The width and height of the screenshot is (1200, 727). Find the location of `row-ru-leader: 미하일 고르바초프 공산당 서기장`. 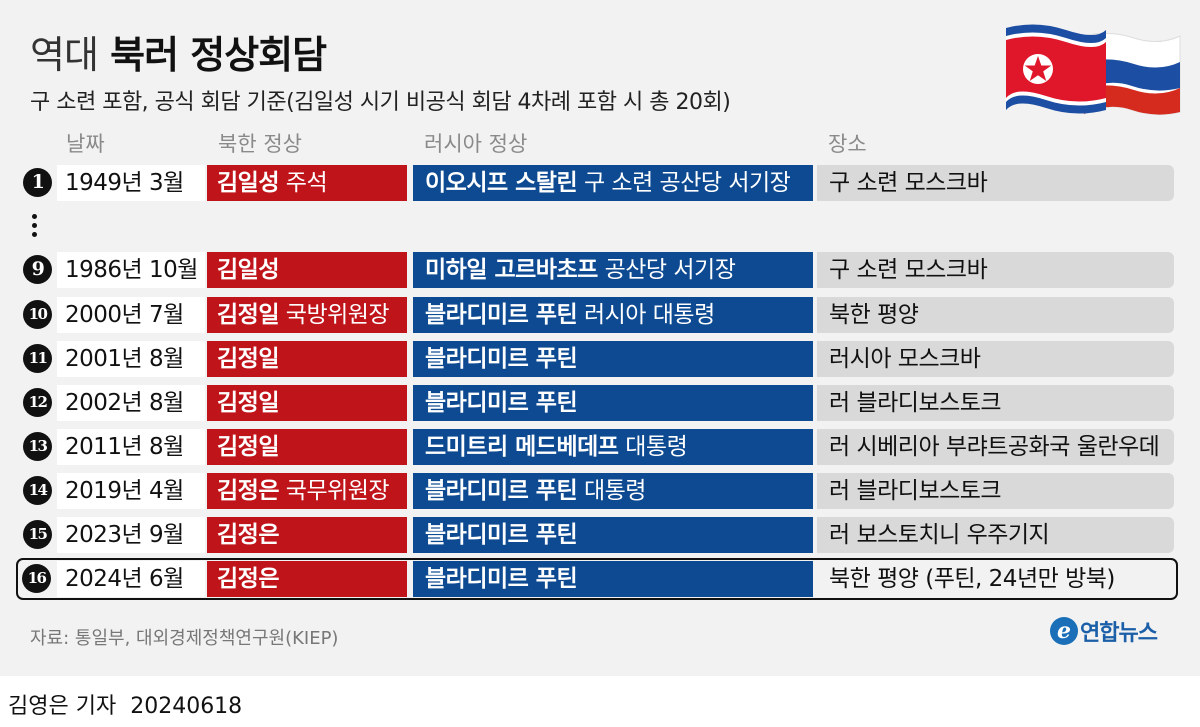

row-ru-leader: 미하일 고르바초프 공산당 서기장 is located at coordinates (613, 270).